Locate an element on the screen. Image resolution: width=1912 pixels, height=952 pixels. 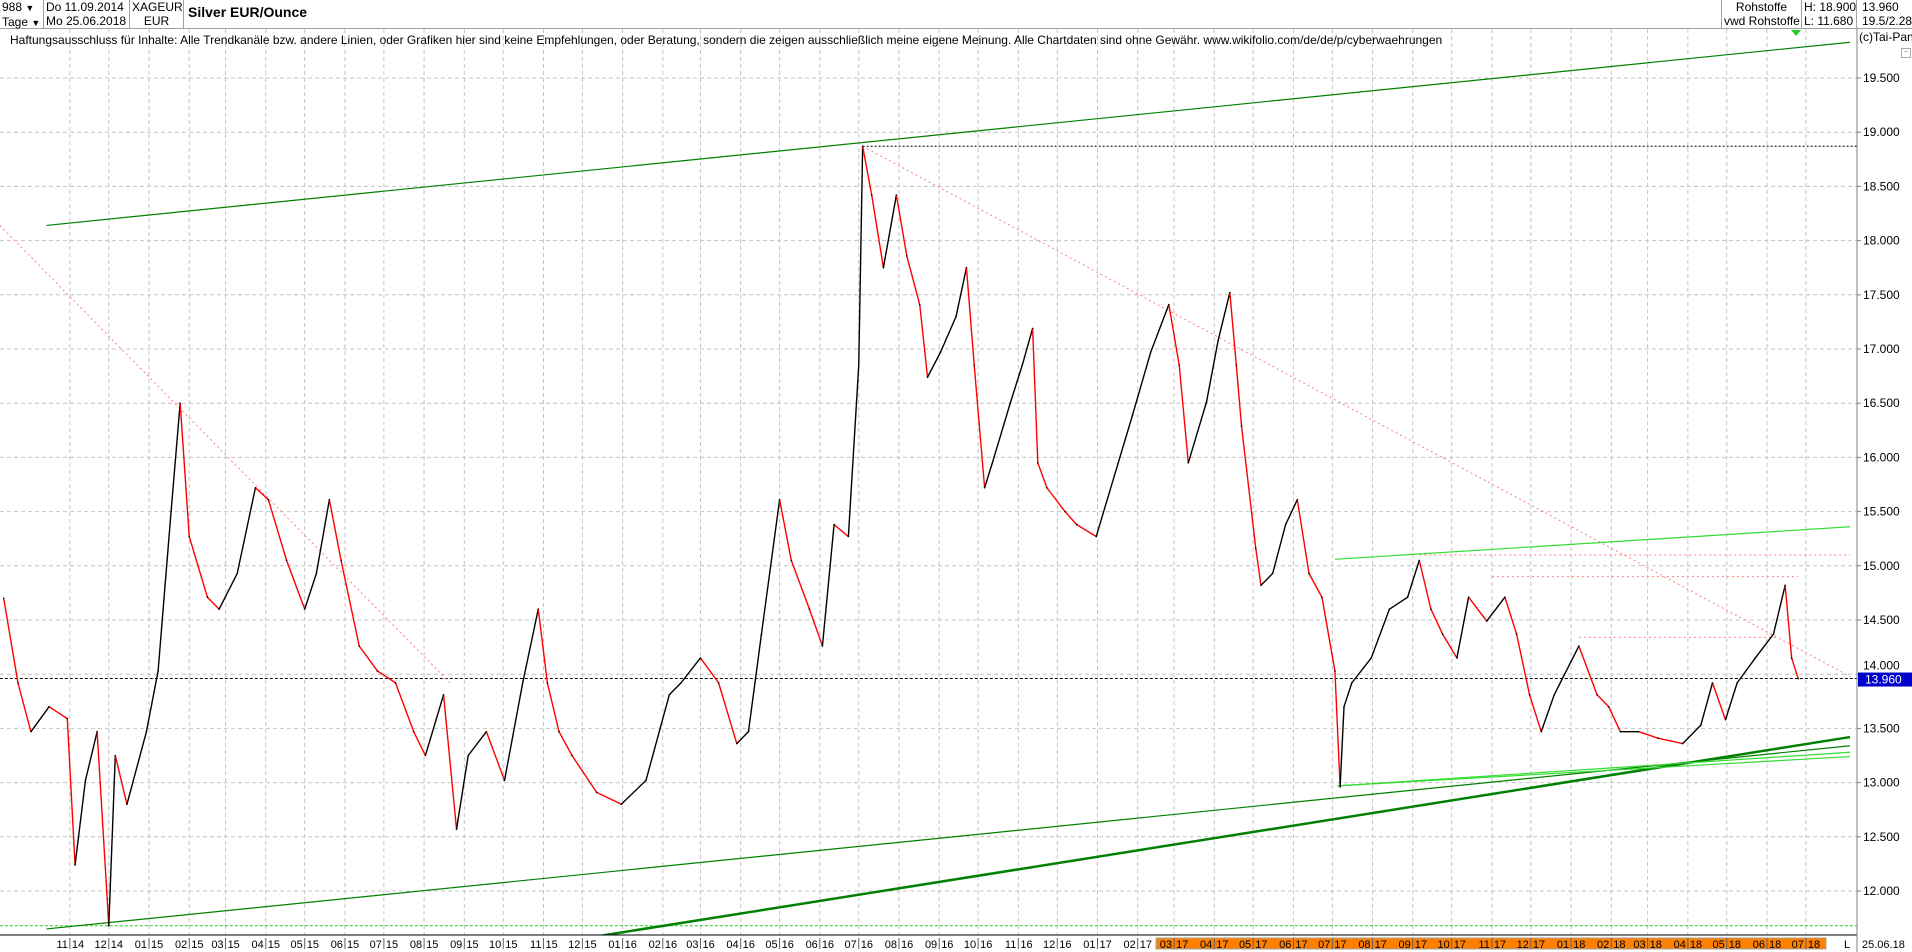
dropdown-arrow-icon: ▼ is located at coordinates (30, 8).